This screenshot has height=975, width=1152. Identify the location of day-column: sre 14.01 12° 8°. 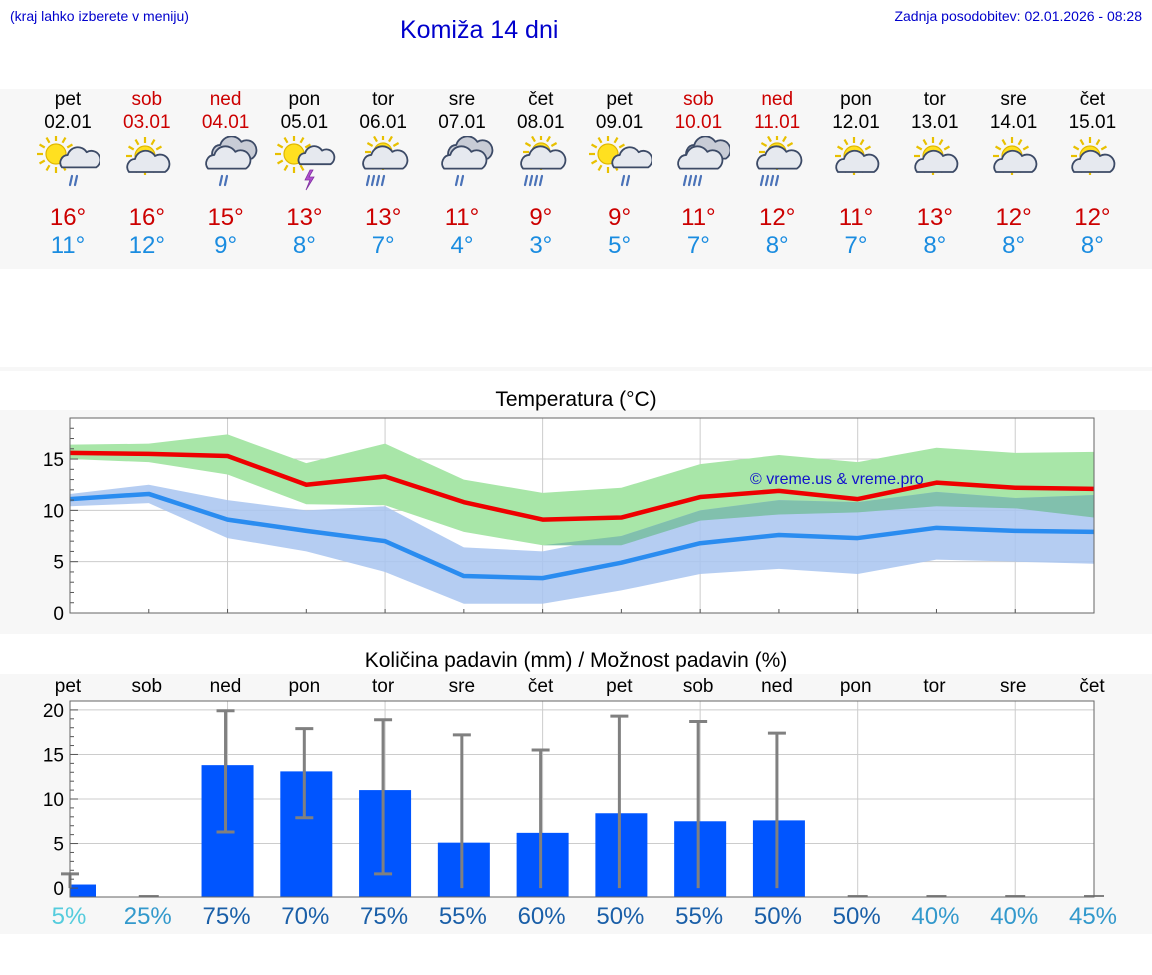
(1014, 174).